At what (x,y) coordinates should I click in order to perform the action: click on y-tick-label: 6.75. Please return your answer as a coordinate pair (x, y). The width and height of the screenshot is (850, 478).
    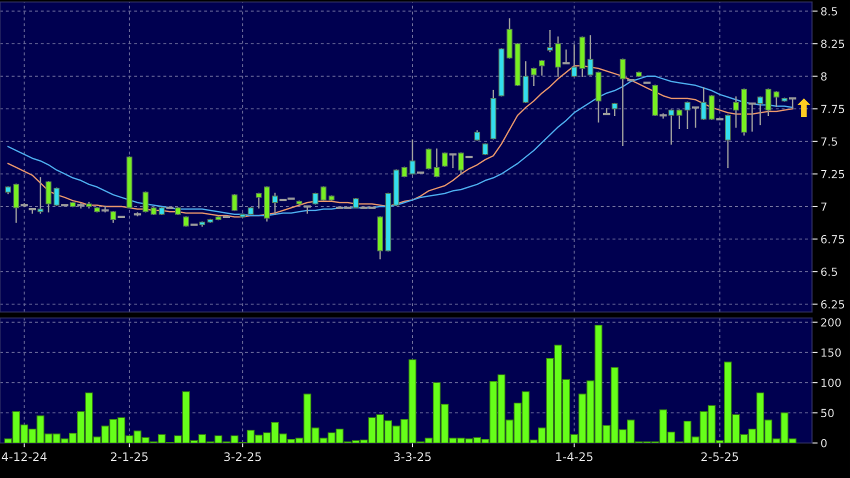
    Looking at the image, I should click on (832, 239).